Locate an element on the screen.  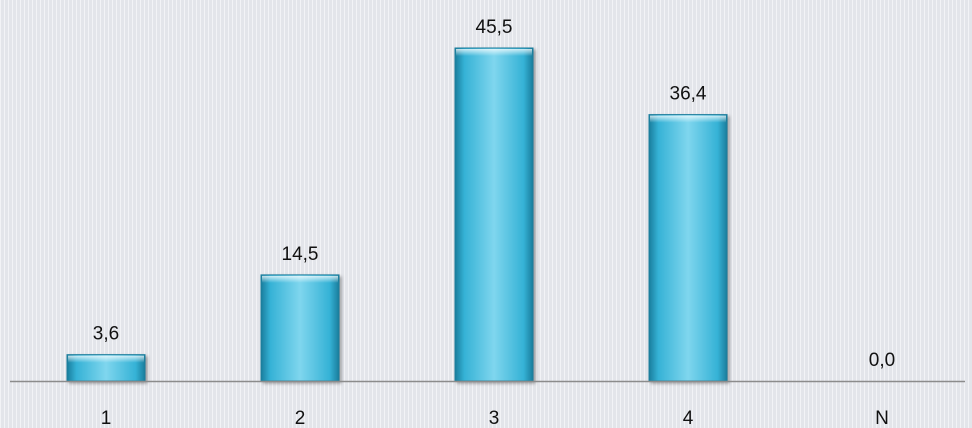
data-label-N: 0,0 is located at coordinates (882, 360).